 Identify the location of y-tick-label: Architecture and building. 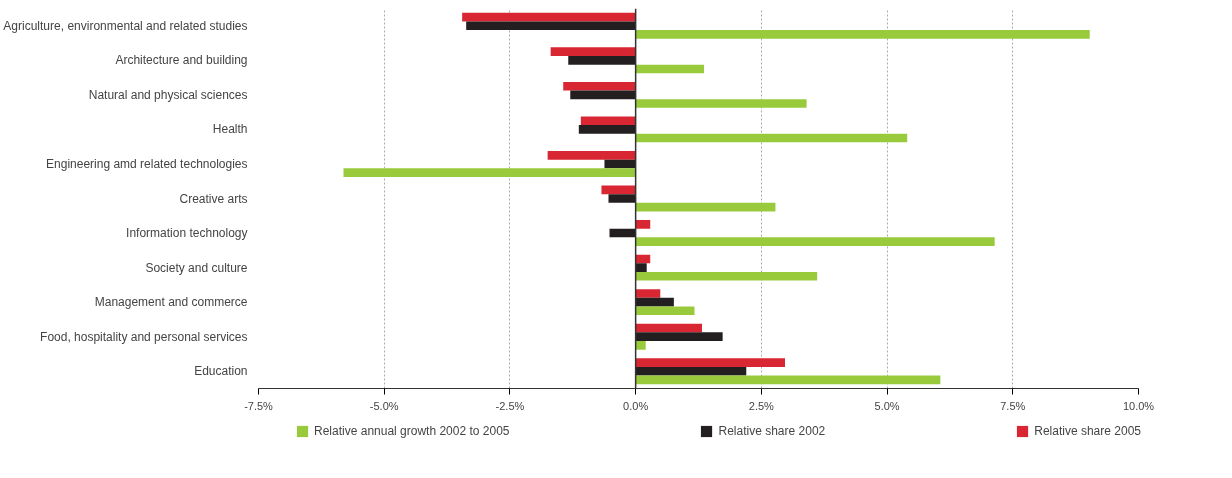
(181, 60).